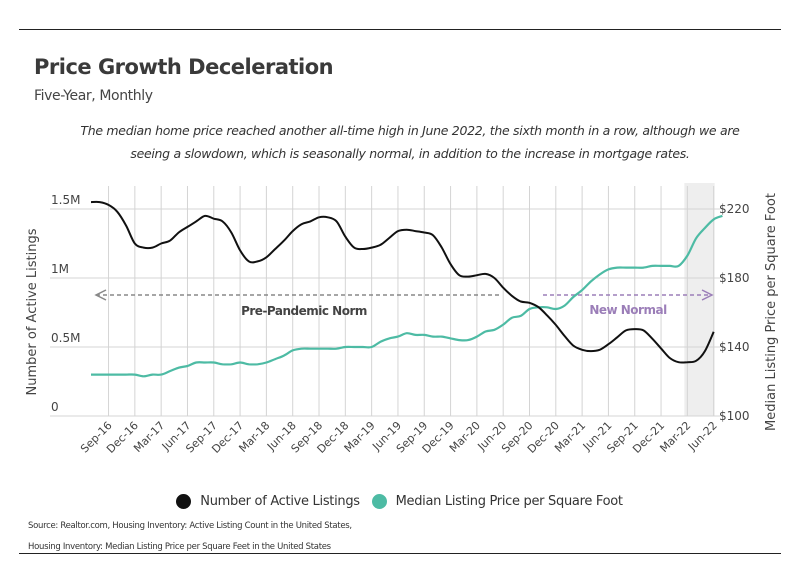 The image size is (799, 575). Describe the element at coordinates (184, 501) in the screenshot. I see `legend-dot-listings` at that location.